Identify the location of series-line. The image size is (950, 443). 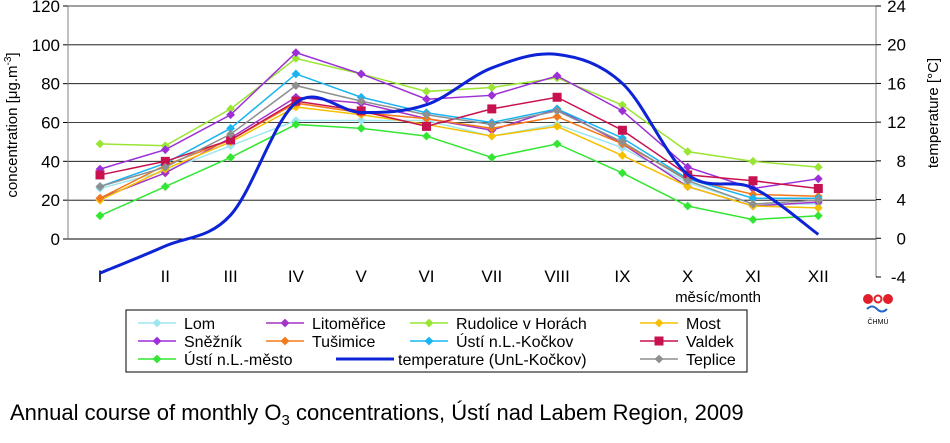
(459, 162).